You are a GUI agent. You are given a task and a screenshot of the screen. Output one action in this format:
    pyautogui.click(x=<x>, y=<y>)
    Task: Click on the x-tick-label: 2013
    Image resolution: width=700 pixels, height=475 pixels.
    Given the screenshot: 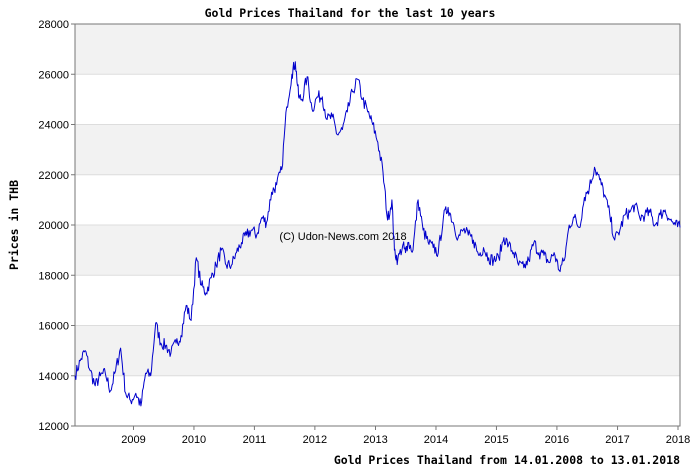 What is the action you would take?
    pyautogui.click(x=375, y=440)
    